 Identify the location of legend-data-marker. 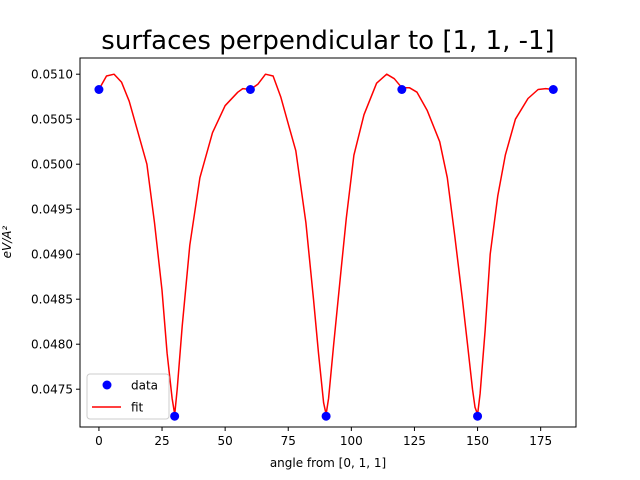
(107, 385).